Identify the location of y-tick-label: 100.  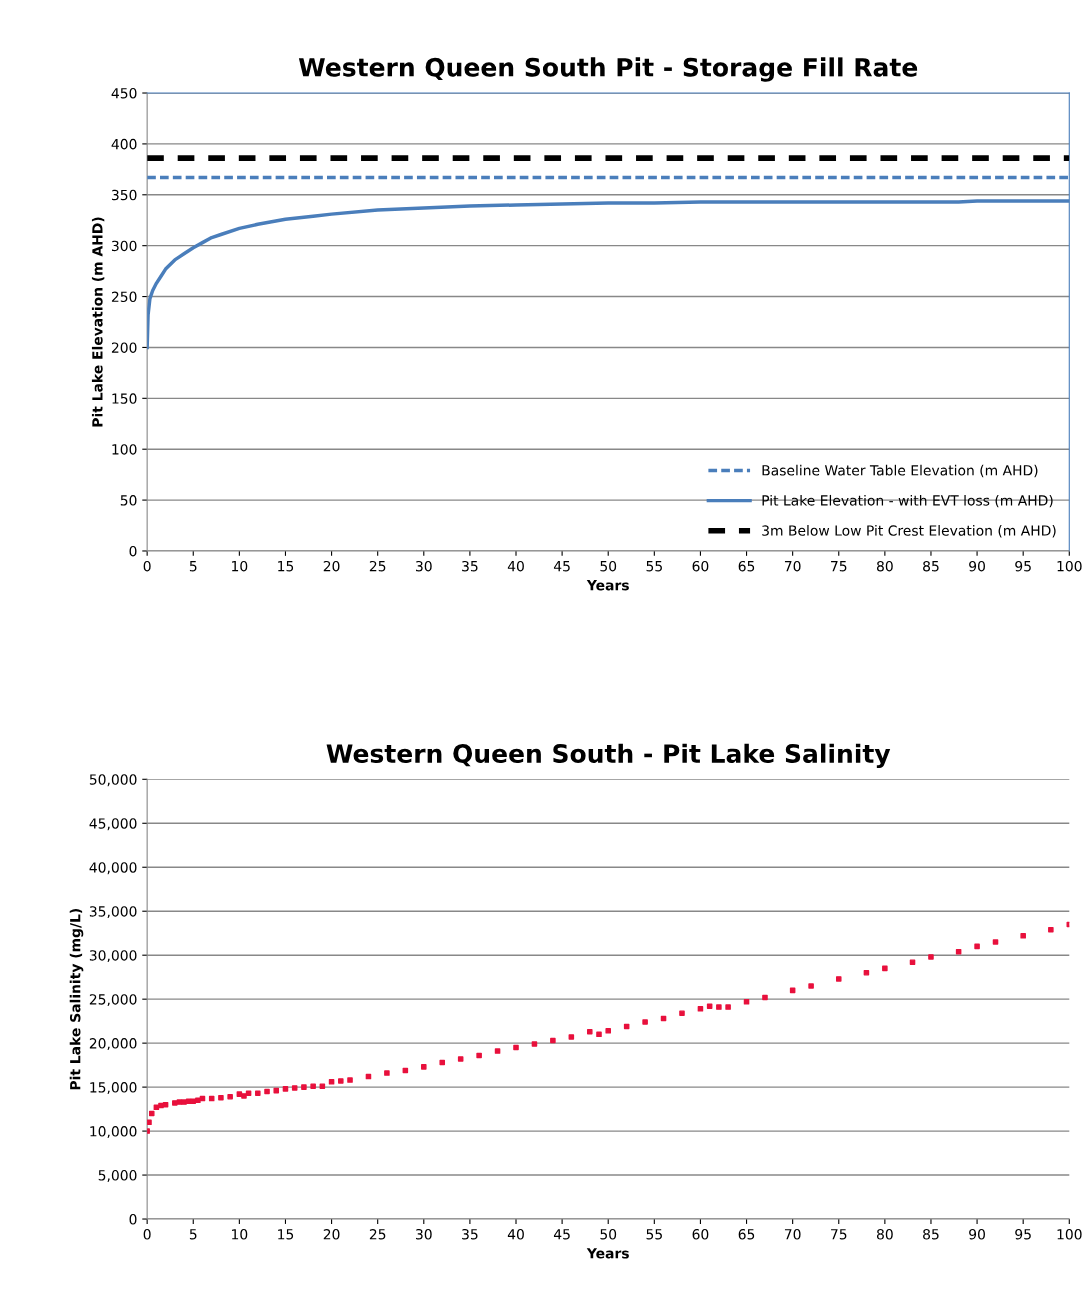
(124, 449).